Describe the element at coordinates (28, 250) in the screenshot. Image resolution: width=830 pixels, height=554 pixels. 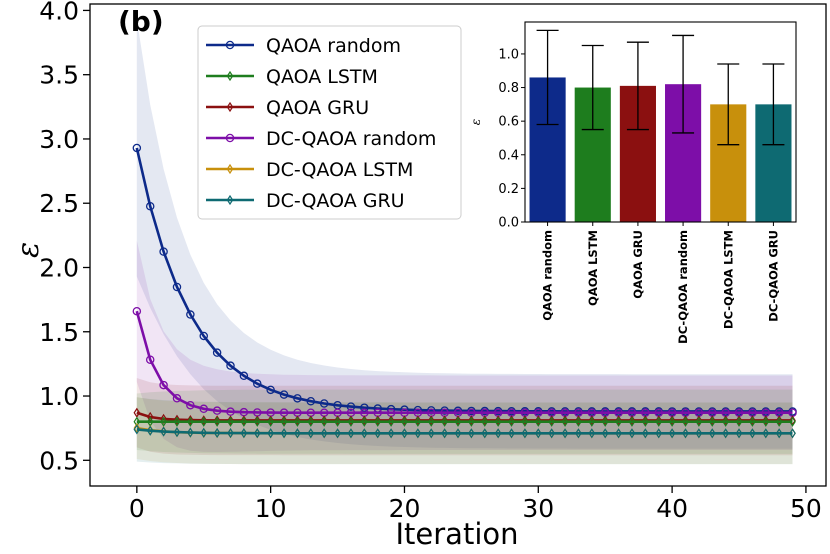
I see `y-axis-title: ε` at that location.